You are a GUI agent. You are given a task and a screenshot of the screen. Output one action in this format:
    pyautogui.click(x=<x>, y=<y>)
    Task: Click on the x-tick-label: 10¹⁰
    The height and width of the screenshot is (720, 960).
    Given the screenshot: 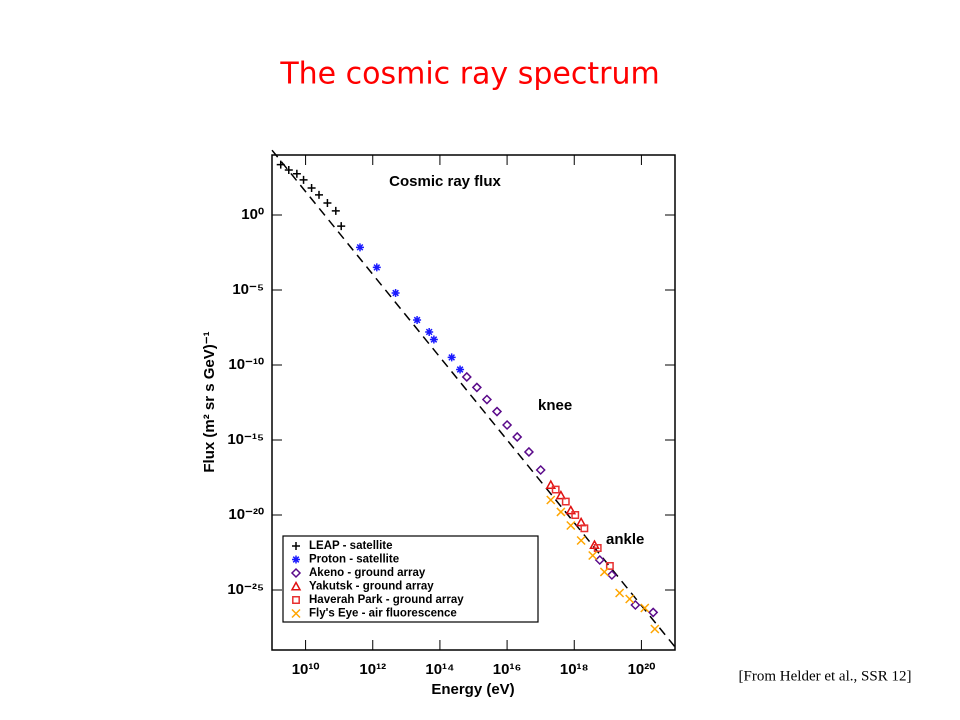 What is the action you would take?
    pyautogui.click(x=306, y=669)
    